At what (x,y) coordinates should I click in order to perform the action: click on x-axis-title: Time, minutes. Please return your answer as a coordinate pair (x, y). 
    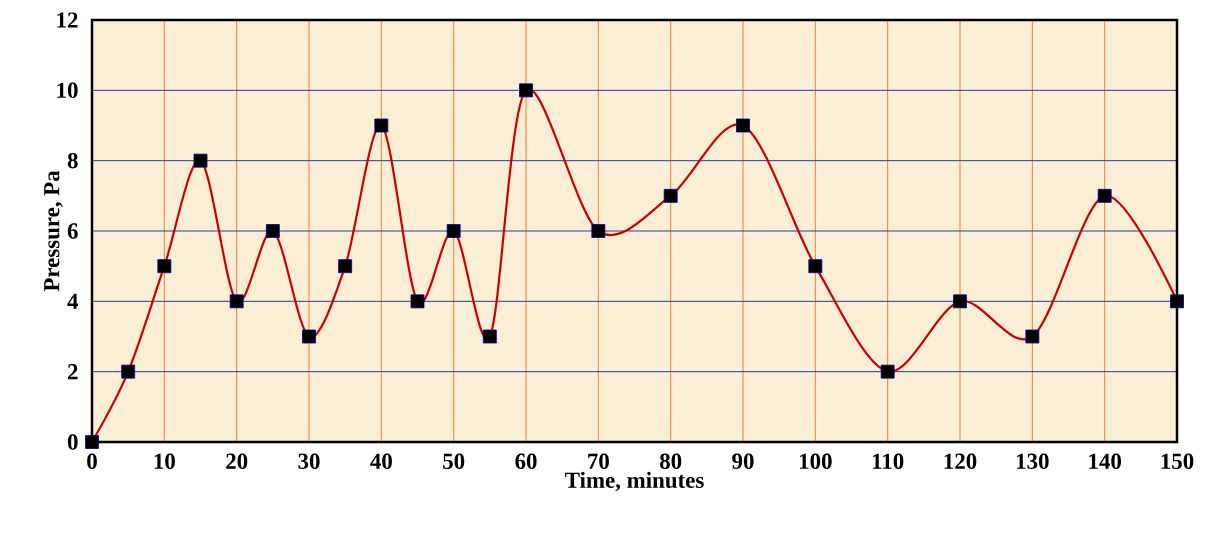
    Looking at the image, I should click on (634, 481).